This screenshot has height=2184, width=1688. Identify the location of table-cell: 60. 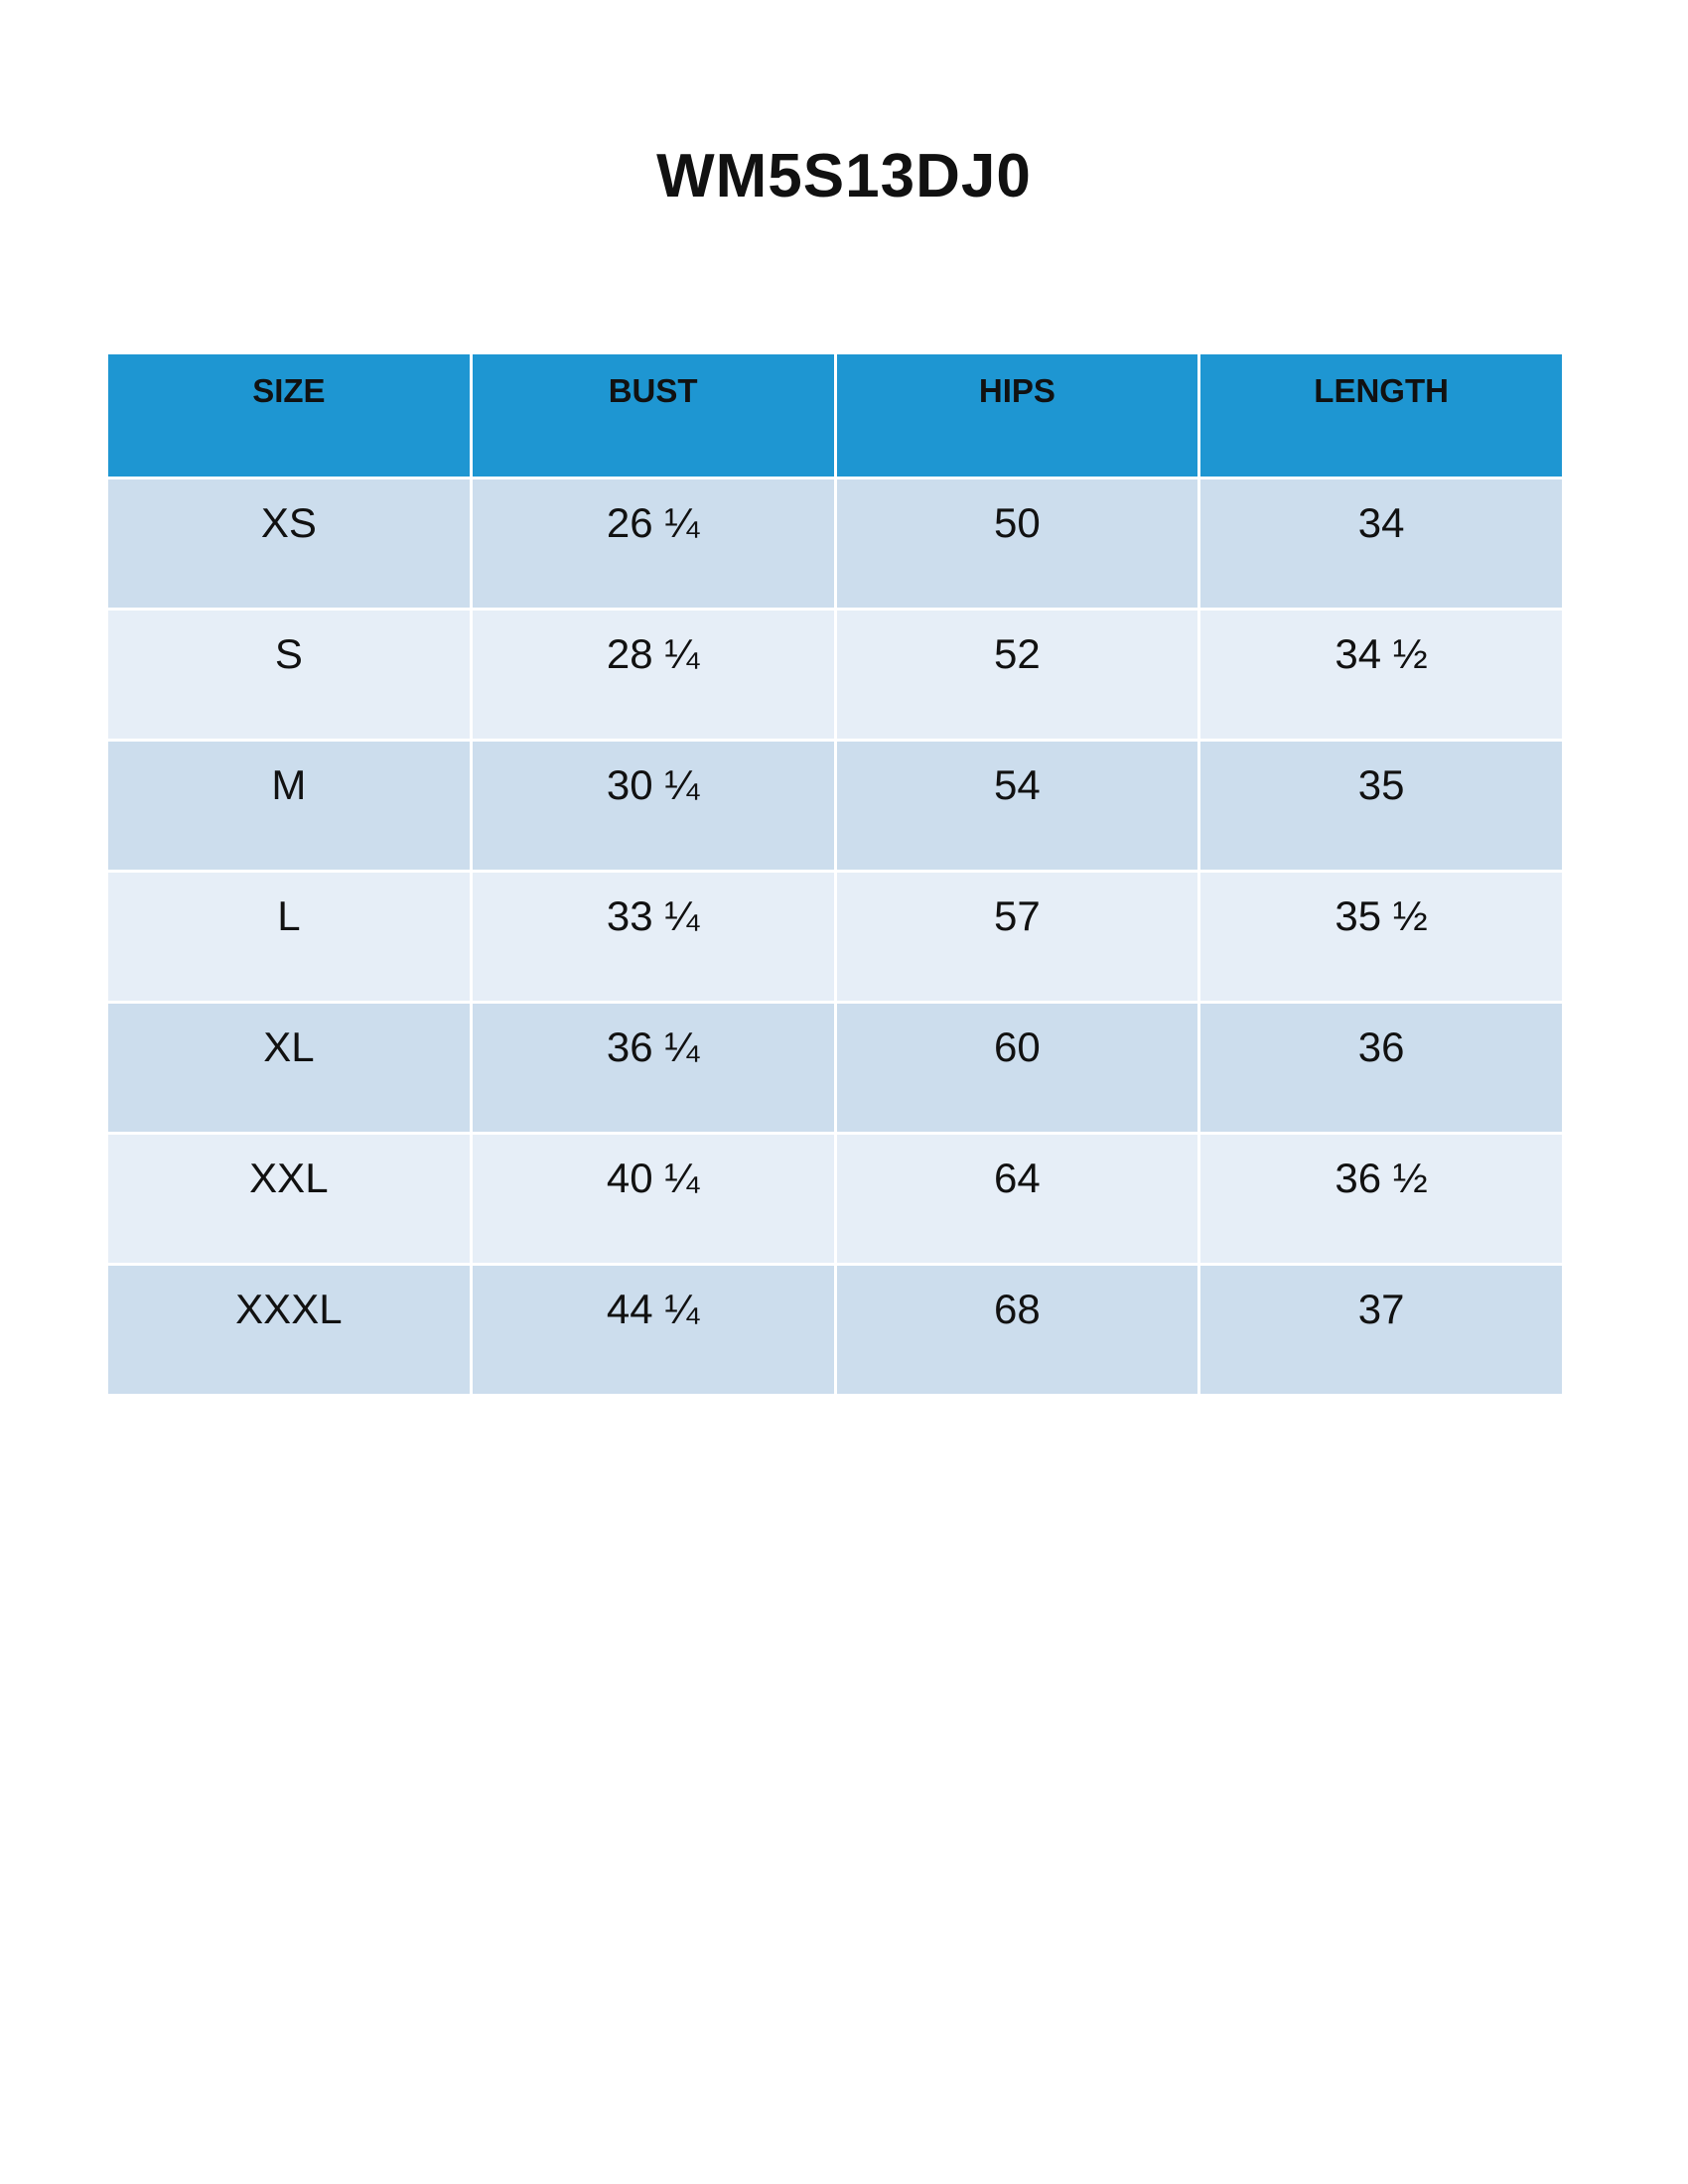
(1017, 1068).